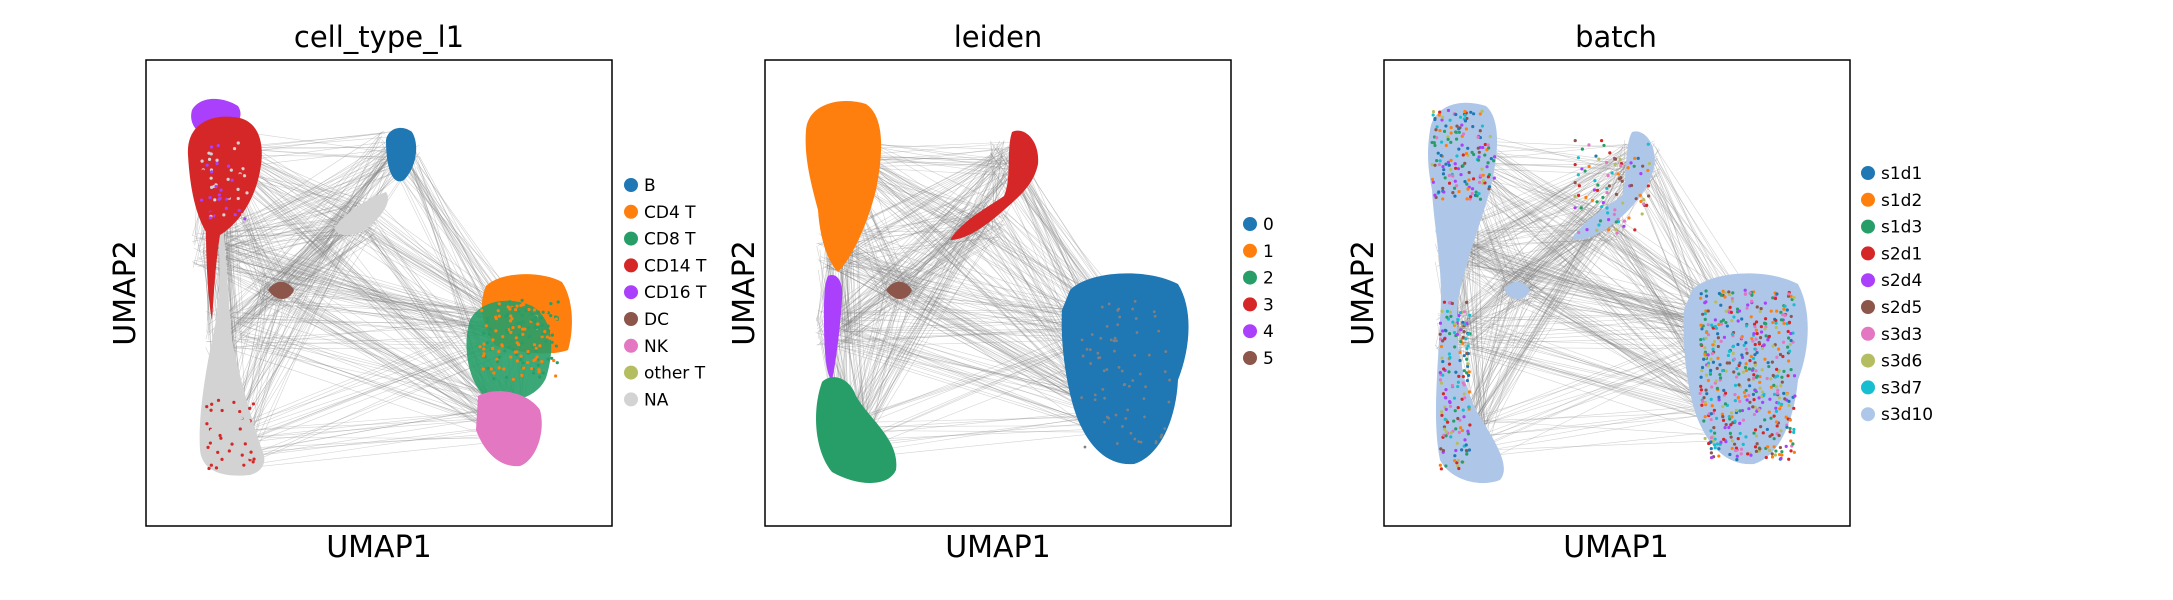 This screenshot has height=600, width=2173. I want to click on cluster-dc, so click(281, 290).